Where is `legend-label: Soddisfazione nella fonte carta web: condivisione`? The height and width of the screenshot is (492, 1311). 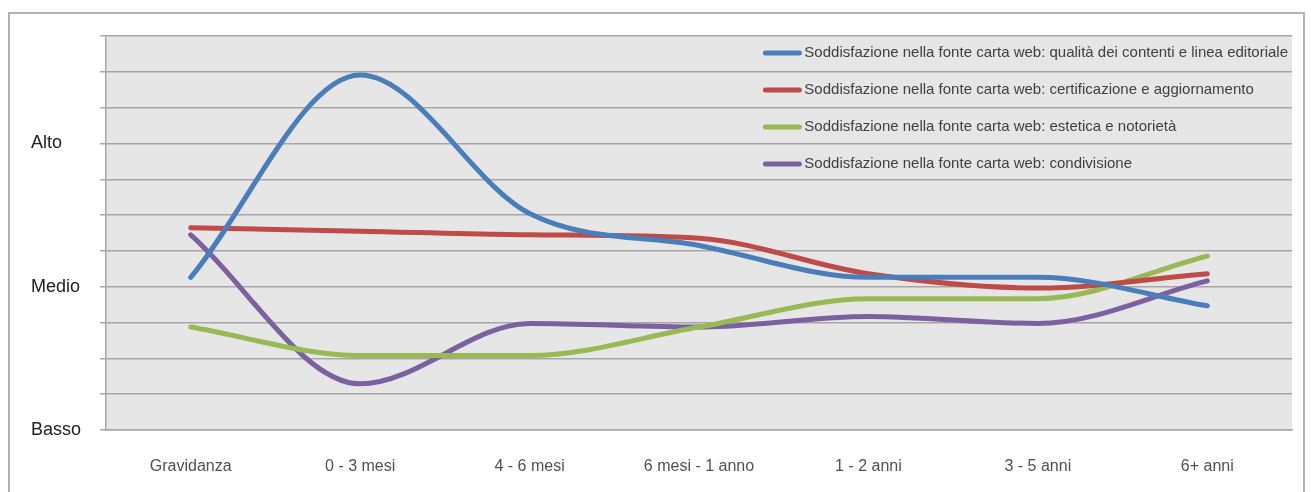
legend-label: Soddisfazione nella fonte carta web: condivisione is located at coordinates (968, 163).